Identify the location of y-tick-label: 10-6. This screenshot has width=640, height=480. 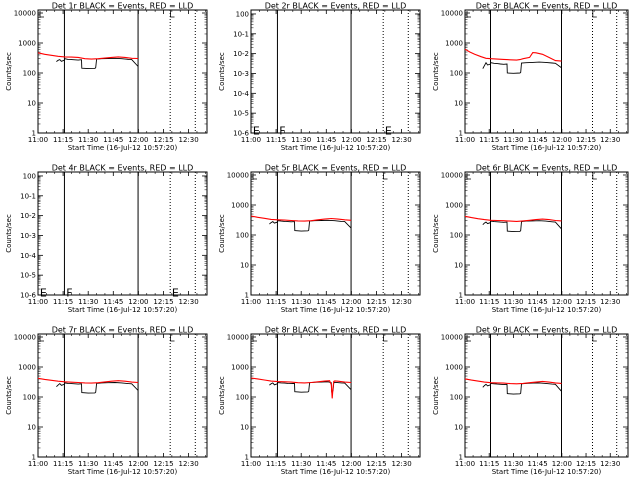
(241, 134).